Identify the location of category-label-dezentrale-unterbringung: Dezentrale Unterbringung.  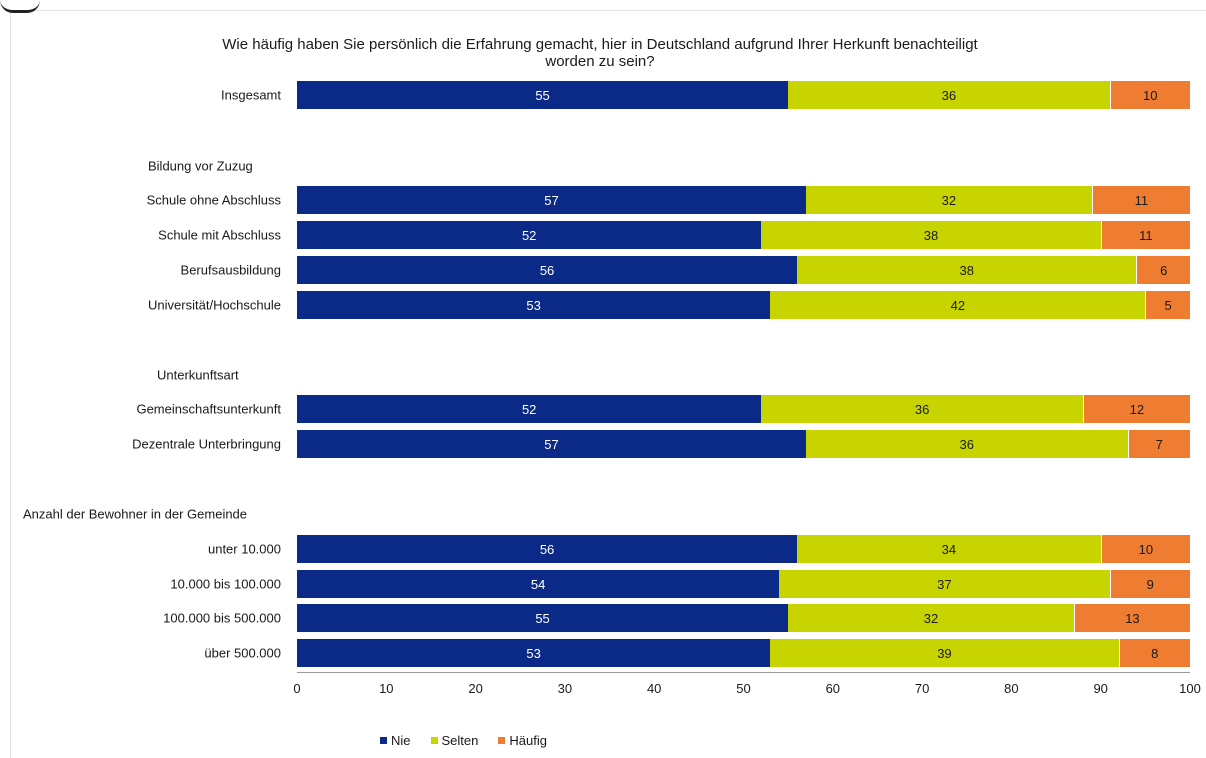
(206, 444).